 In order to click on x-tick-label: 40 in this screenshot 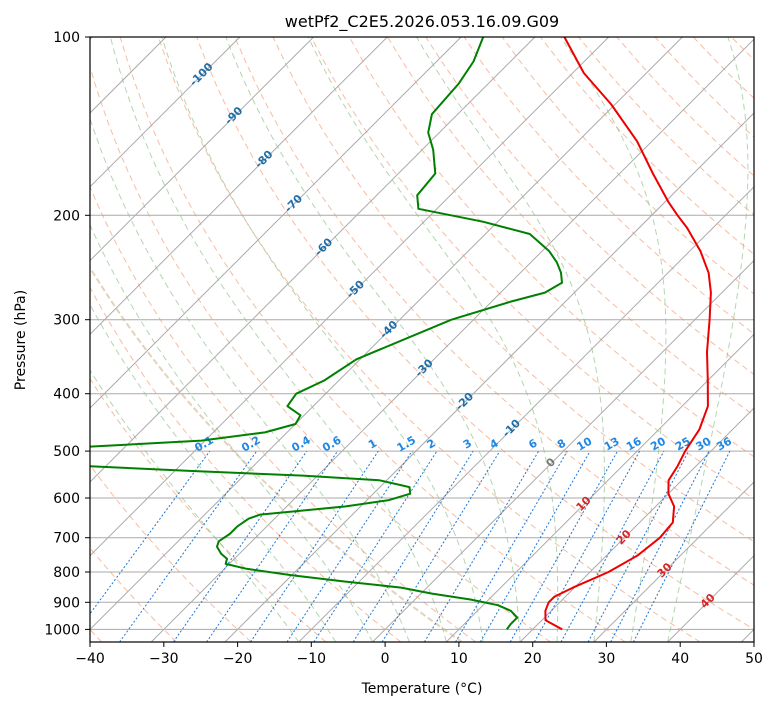, I will do `click(680, 659)`.